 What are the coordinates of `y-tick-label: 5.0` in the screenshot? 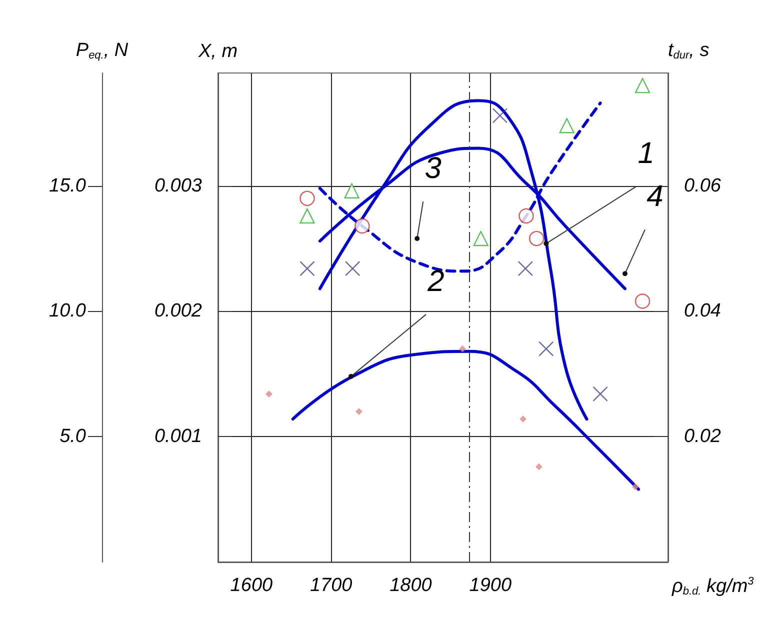 It's located at (73, 437).